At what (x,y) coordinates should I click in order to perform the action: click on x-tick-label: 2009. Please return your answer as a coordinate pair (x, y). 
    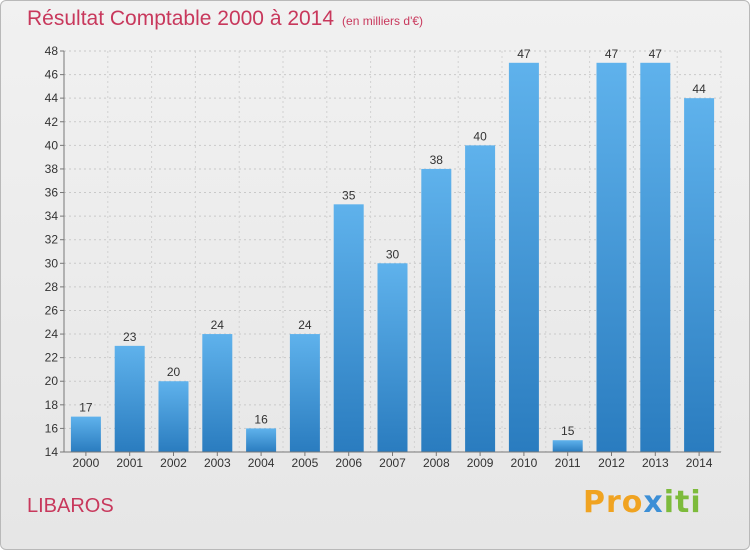
    Looking at the image, I should click on (480, 463).